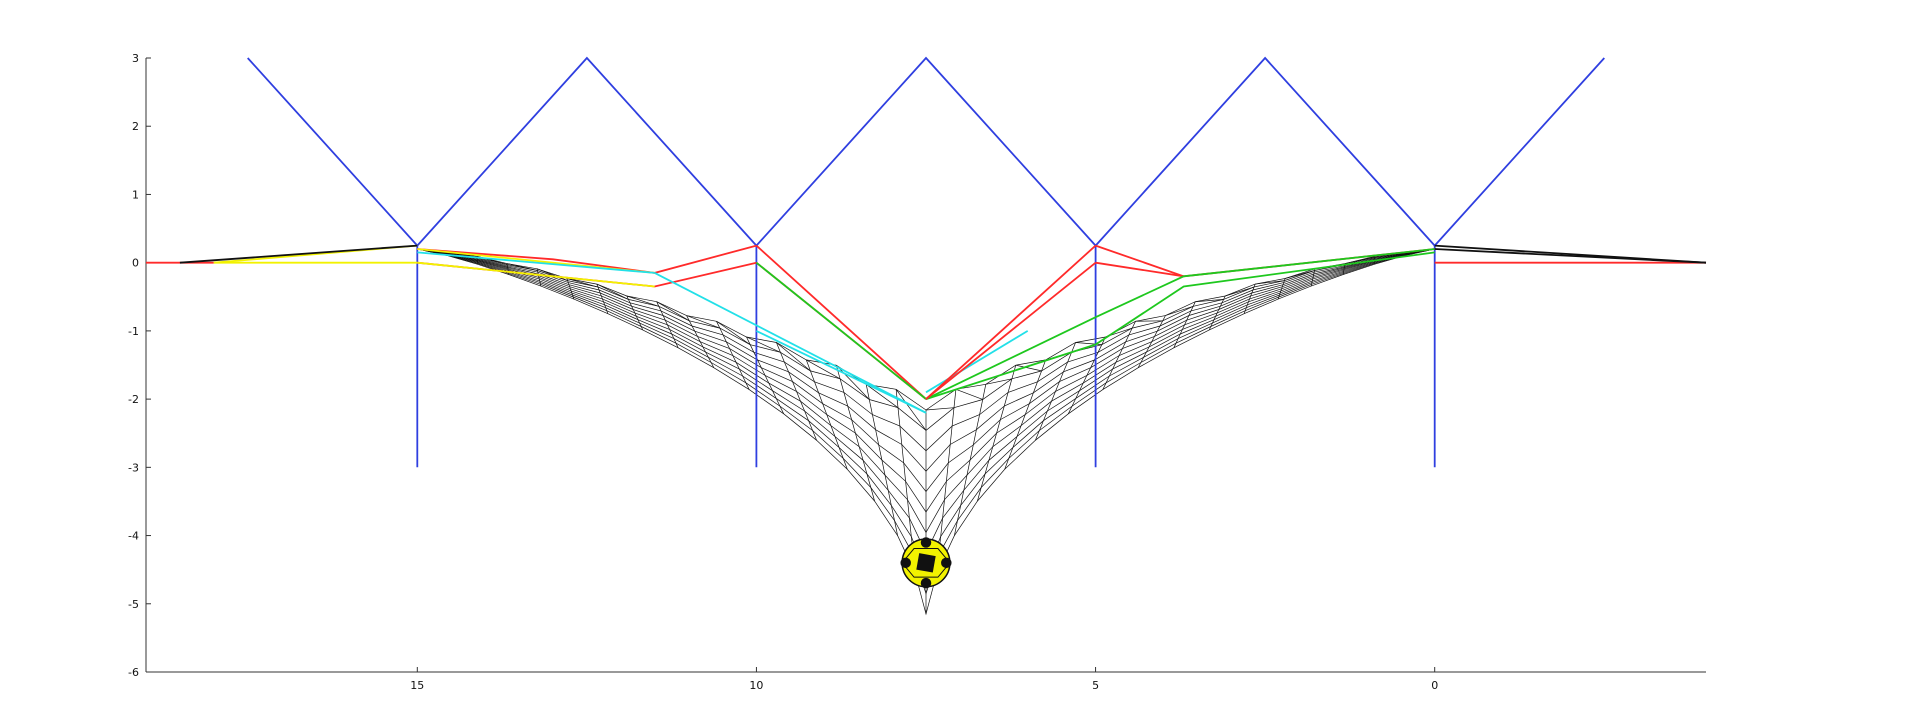 This screenshot has width=1920, height=711. Describe the element at coordinates (133, 604) in the screenshot. I see `y-tick-label: -5` at that location.